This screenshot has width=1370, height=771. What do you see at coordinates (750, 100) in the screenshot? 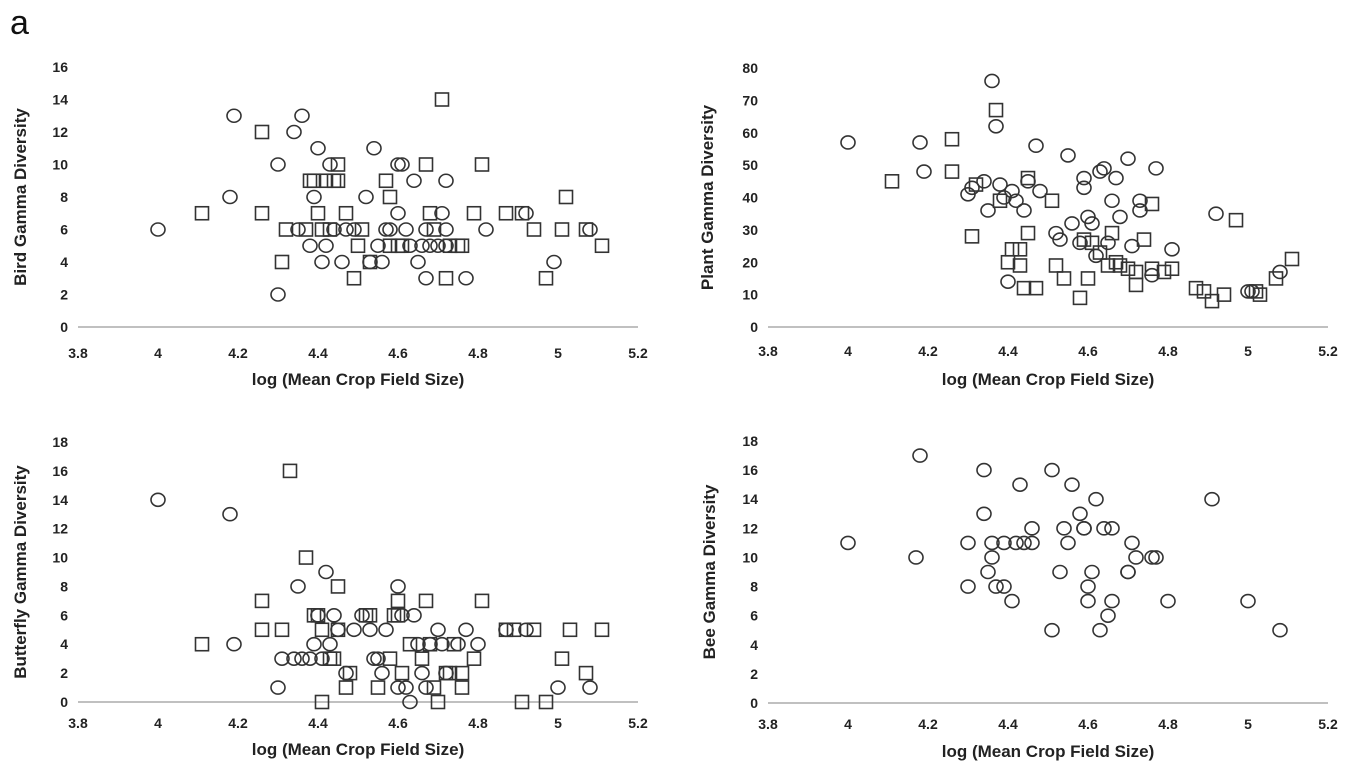
I see `y-tick-label: 70` at bounding box center [750, 100].